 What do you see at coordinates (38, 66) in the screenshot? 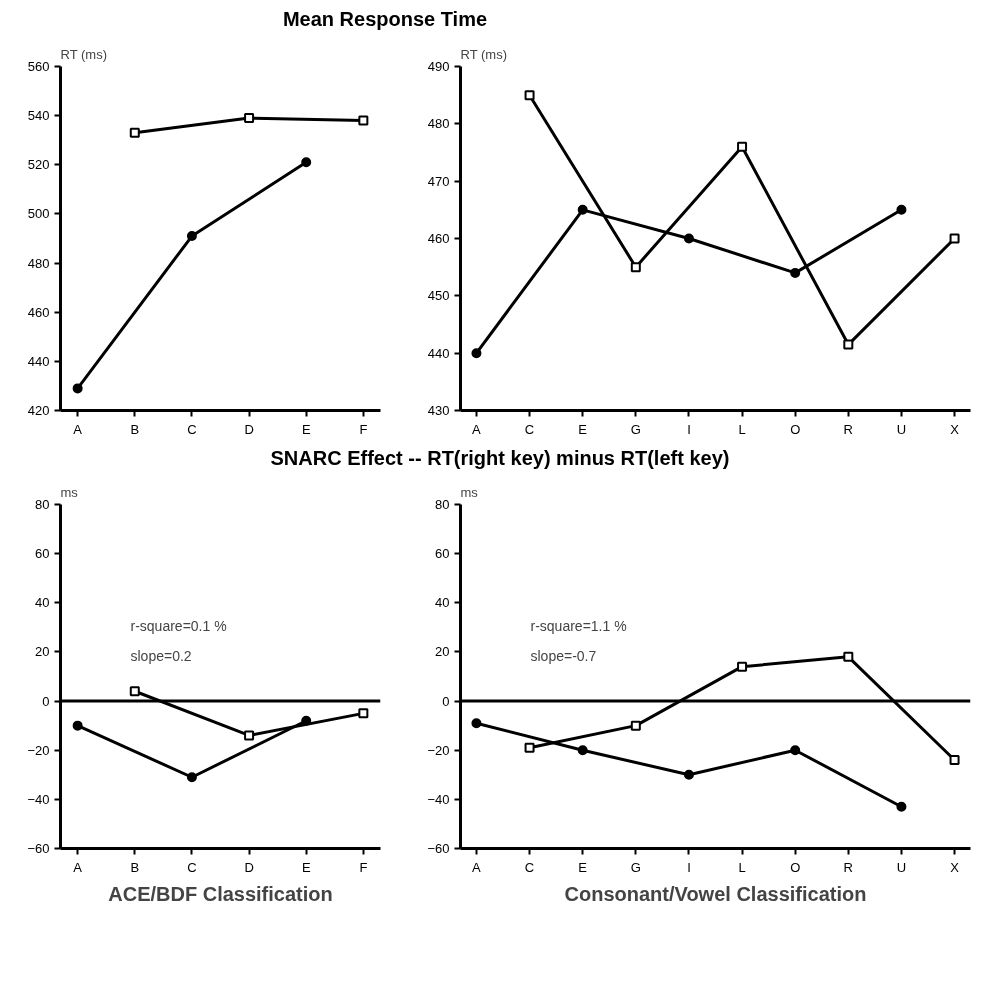
I see `y-tick-label: 560` at bounding box center [38, 66].